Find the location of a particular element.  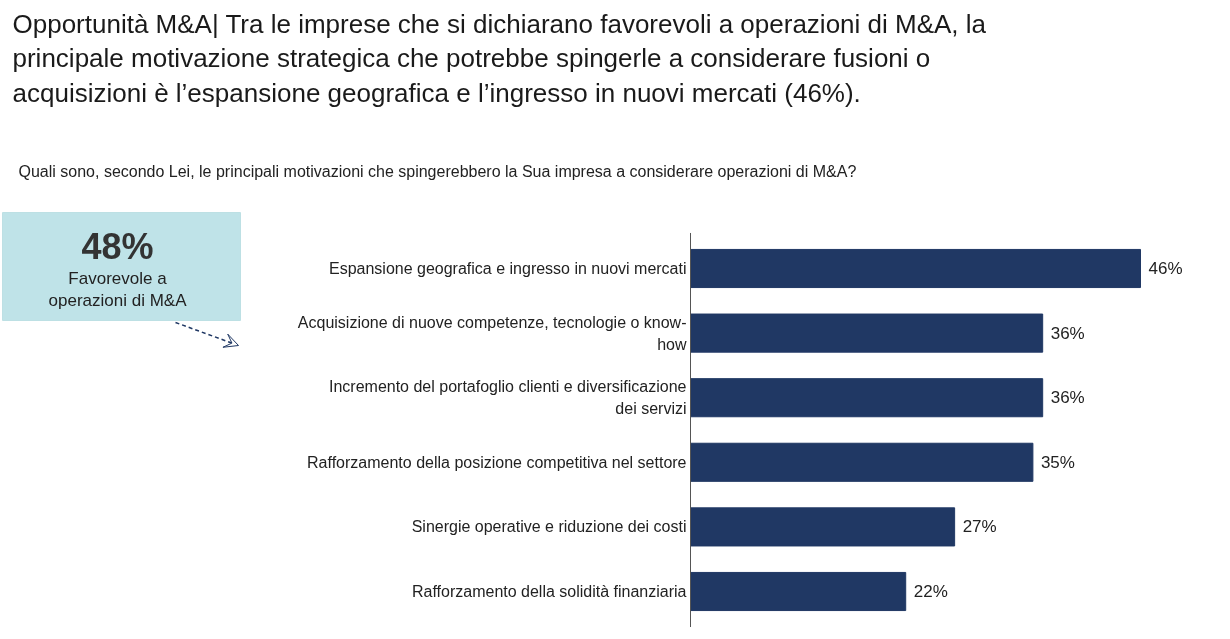

data-label: 35% is located at coordinates (1057, 462).